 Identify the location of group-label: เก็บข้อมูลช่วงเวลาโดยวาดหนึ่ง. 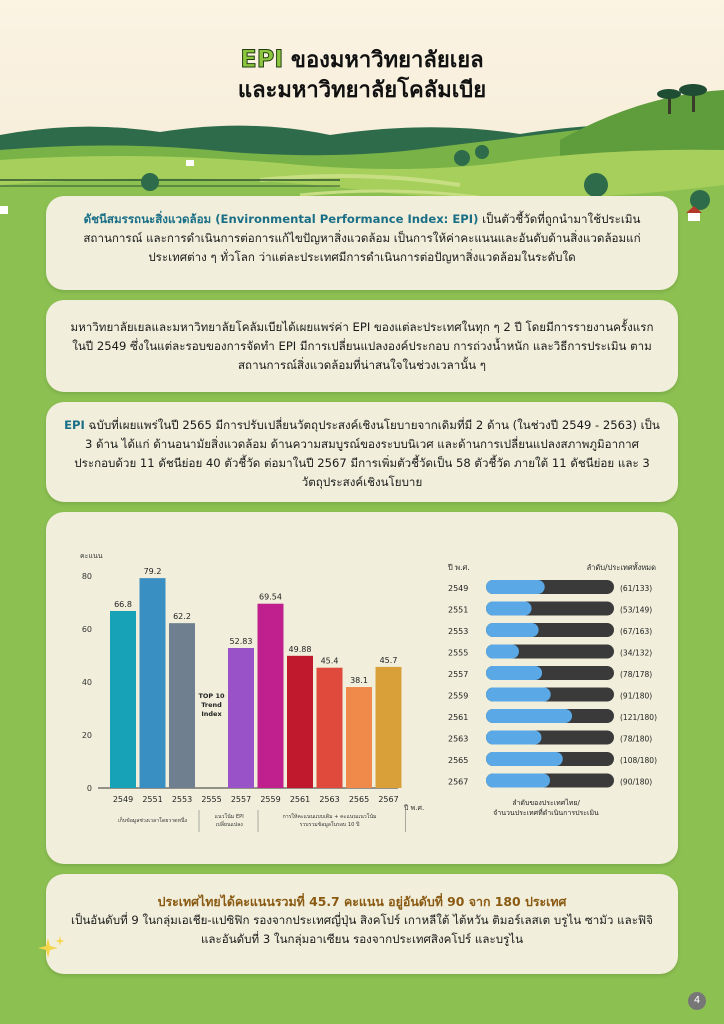
(153, 820).